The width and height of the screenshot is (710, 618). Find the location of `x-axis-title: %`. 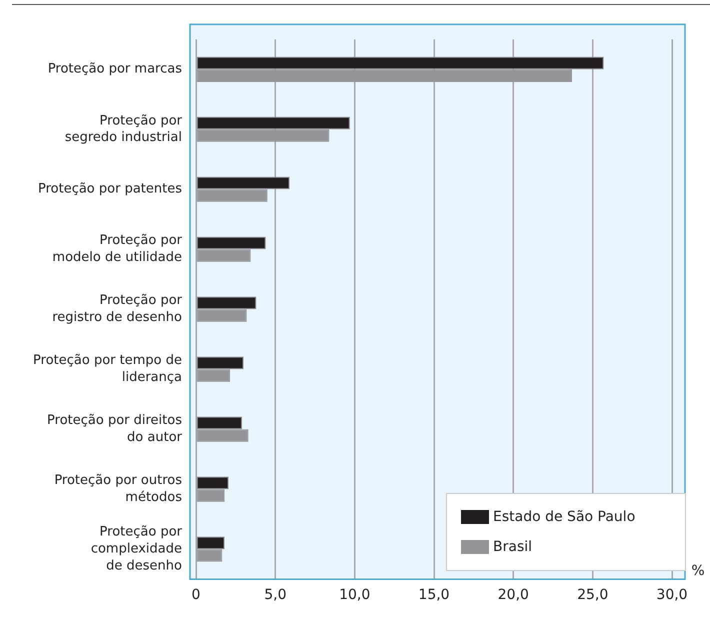

x-axis-title: % is located at coordinates (698, 570).